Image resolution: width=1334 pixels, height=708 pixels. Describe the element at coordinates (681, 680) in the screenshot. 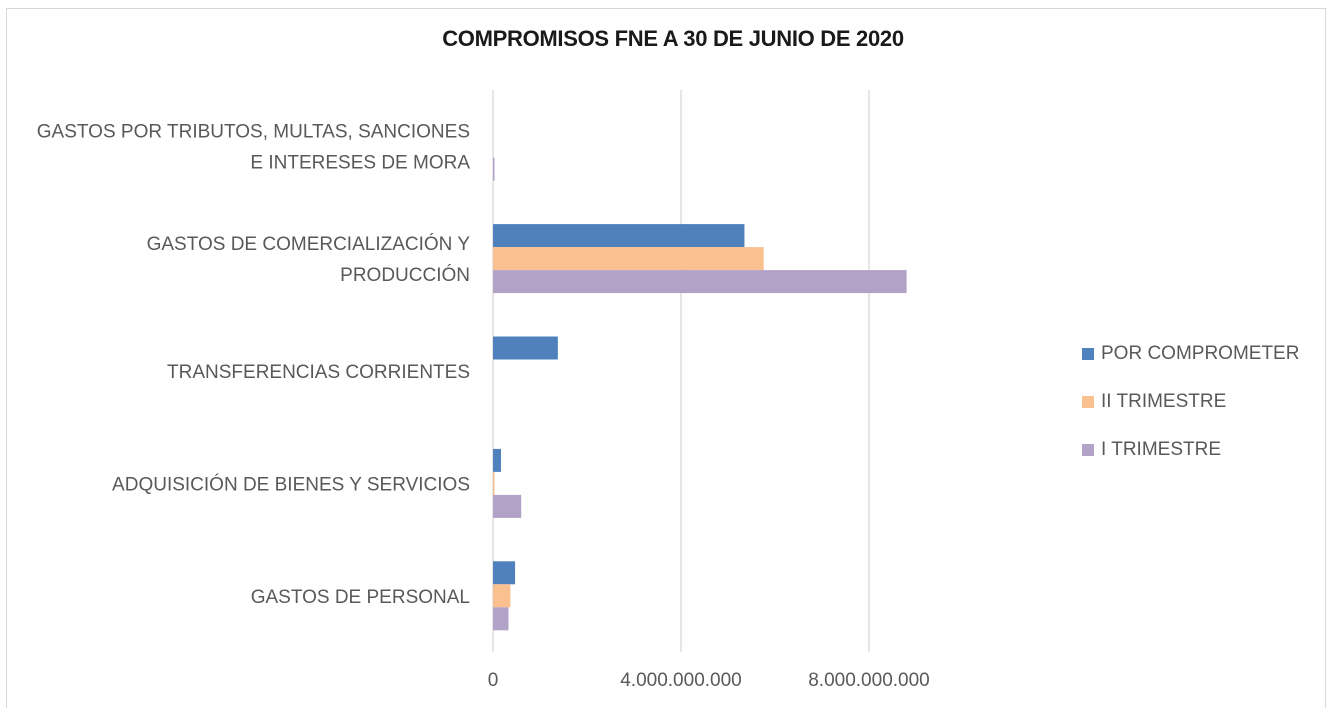

I see `x-tick-label: 4.000.000.000` at that location.